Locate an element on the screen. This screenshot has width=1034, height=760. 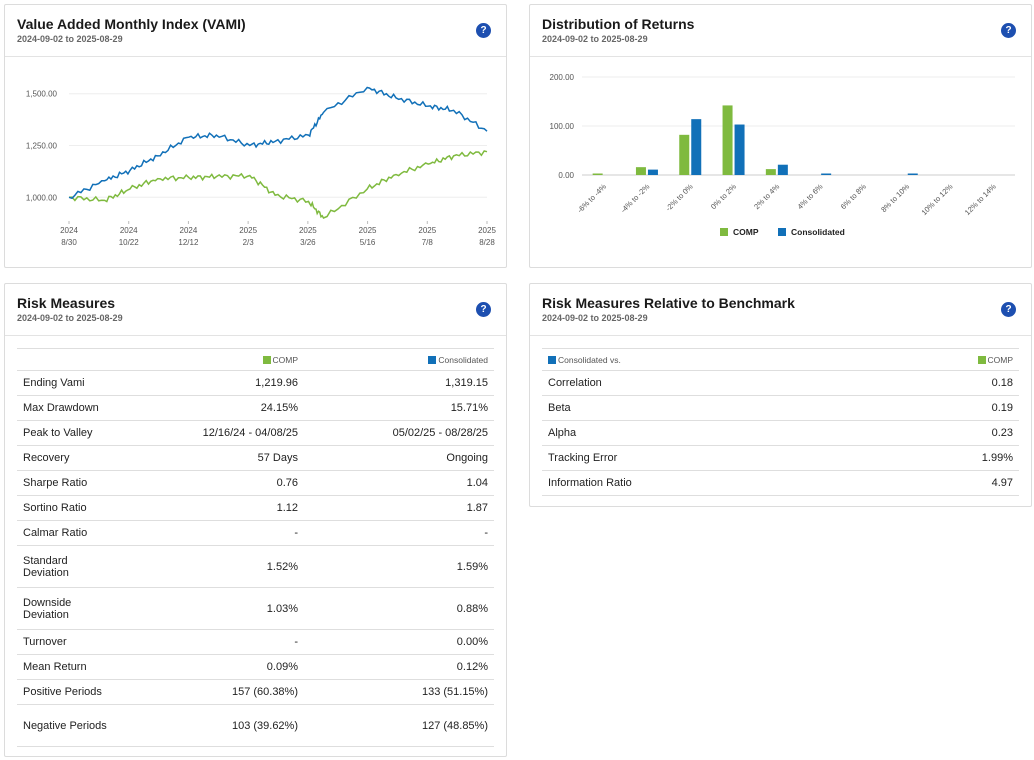
y-tick-label: 1,250.00 is located at coordinates (42, 146).